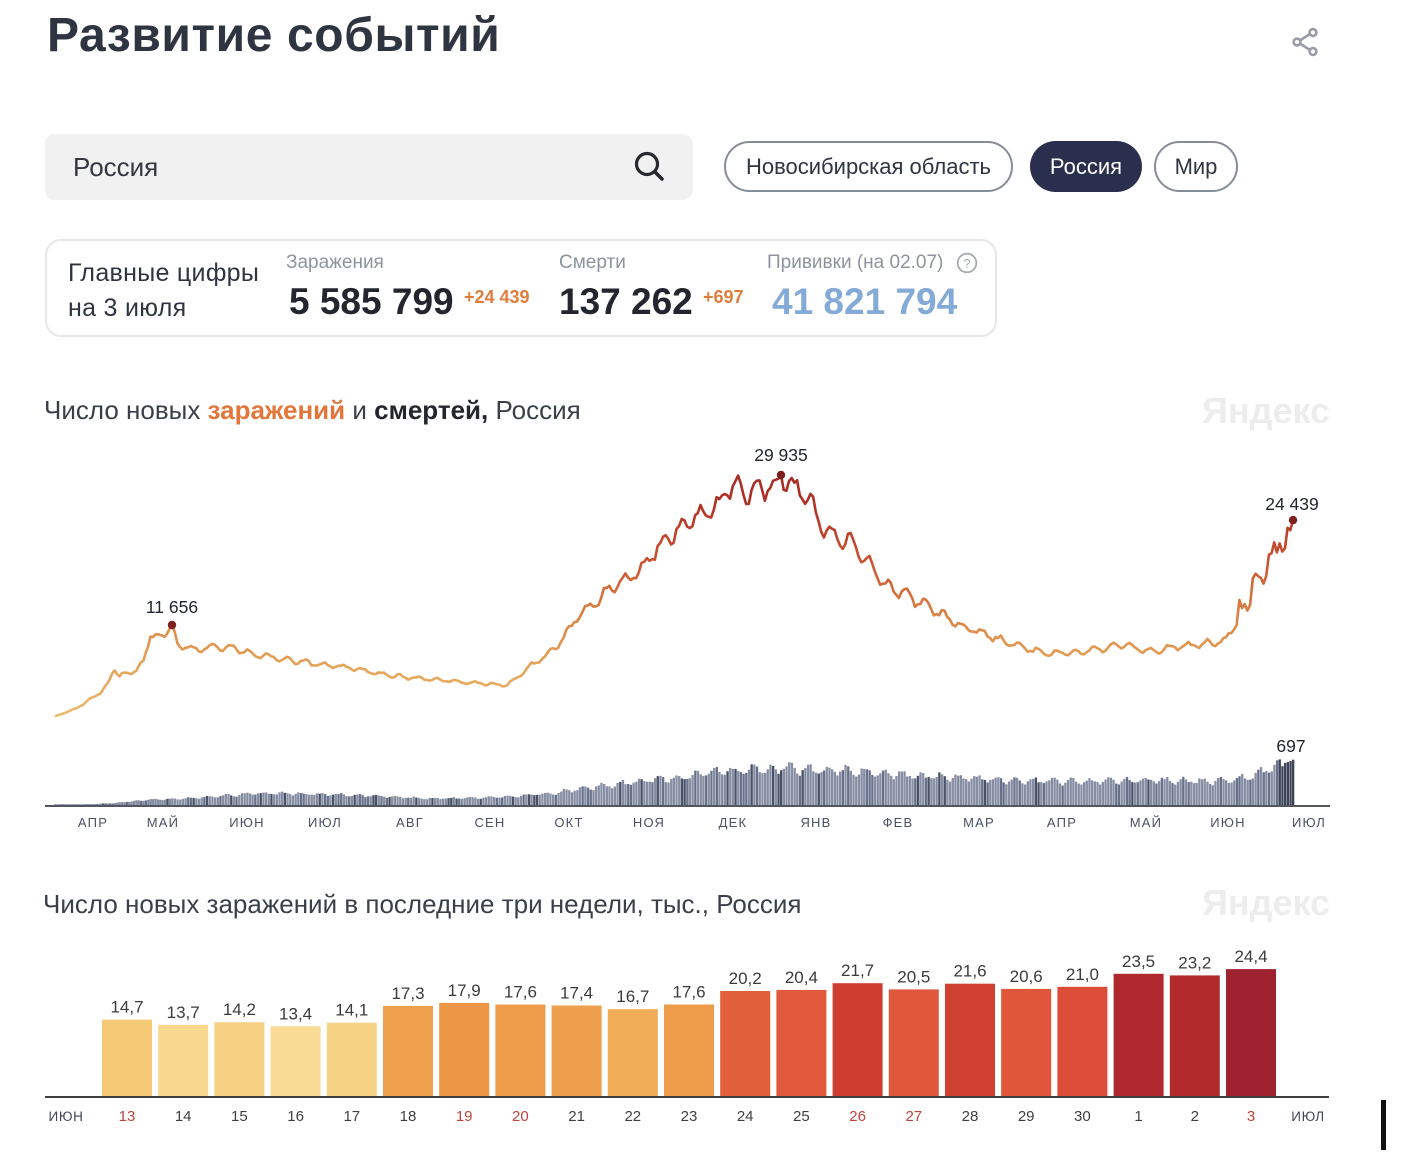 The height and width of the screenshot is (1167, 1409). I want to click on svg-text: 14,1, so click(351, 1010).